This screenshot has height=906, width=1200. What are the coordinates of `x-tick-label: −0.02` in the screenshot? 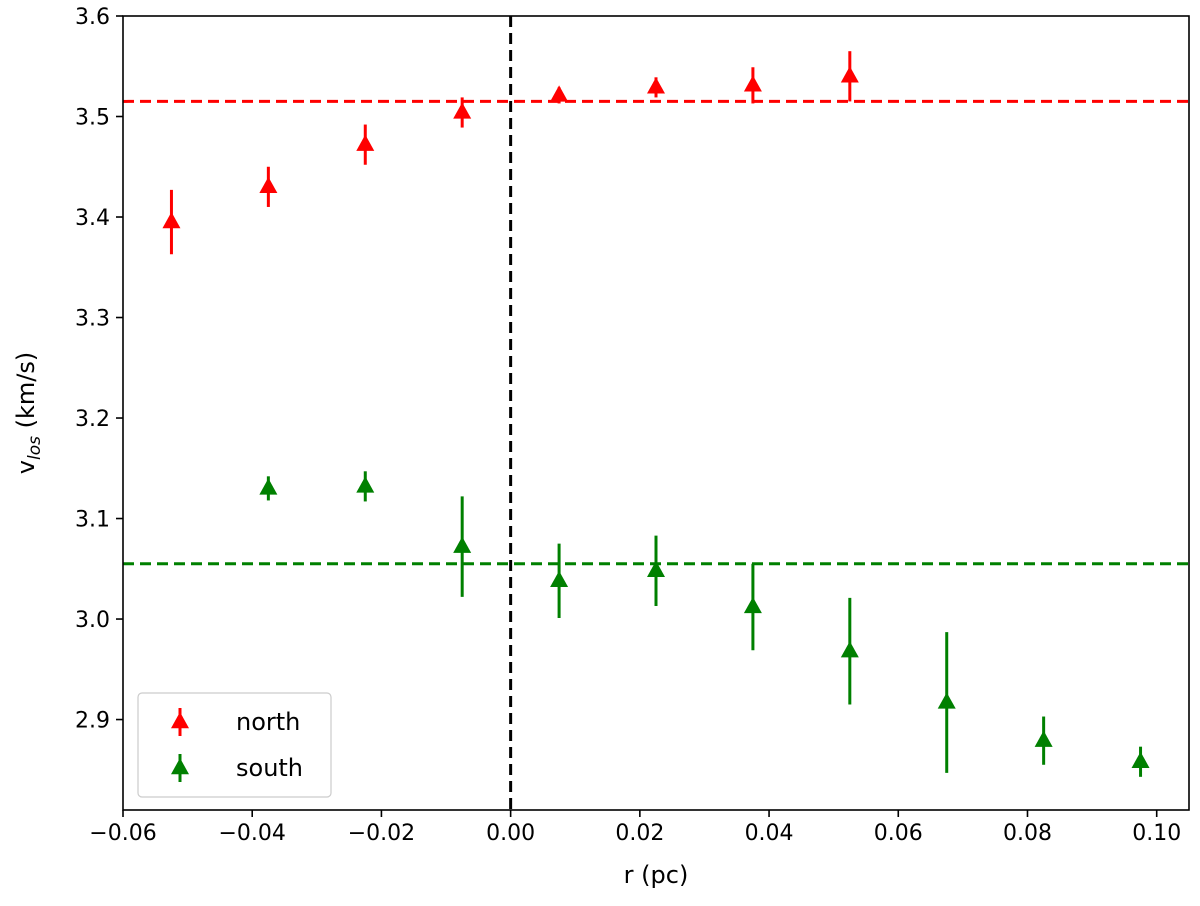 It's located at (381, 833).